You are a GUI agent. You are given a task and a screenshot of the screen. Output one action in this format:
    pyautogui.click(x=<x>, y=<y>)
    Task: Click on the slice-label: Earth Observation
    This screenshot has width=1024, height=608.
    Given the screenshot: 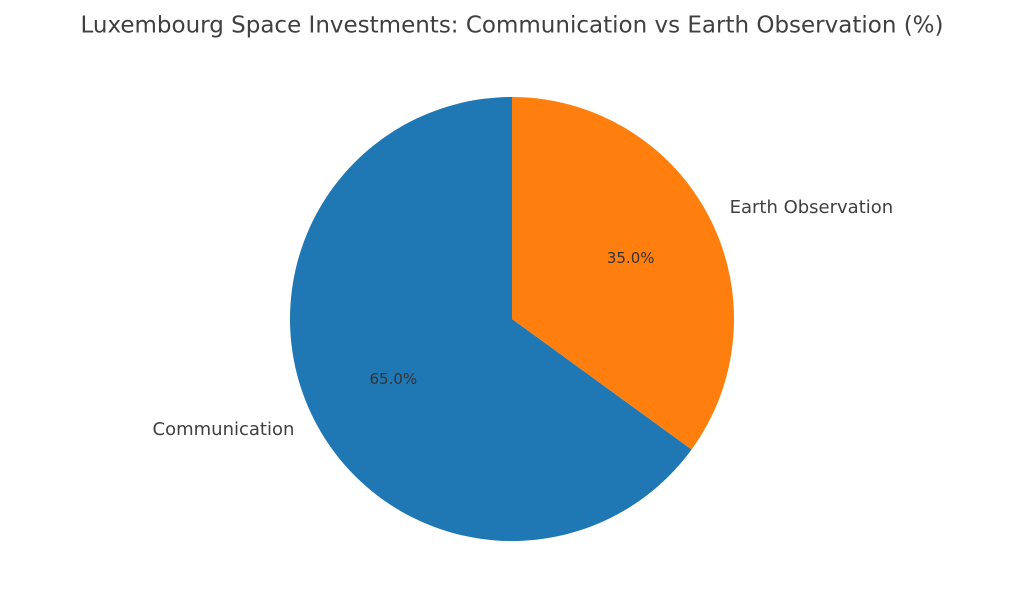 What is the action you would take?
    pyautogui.click(x=812, y=207)
    